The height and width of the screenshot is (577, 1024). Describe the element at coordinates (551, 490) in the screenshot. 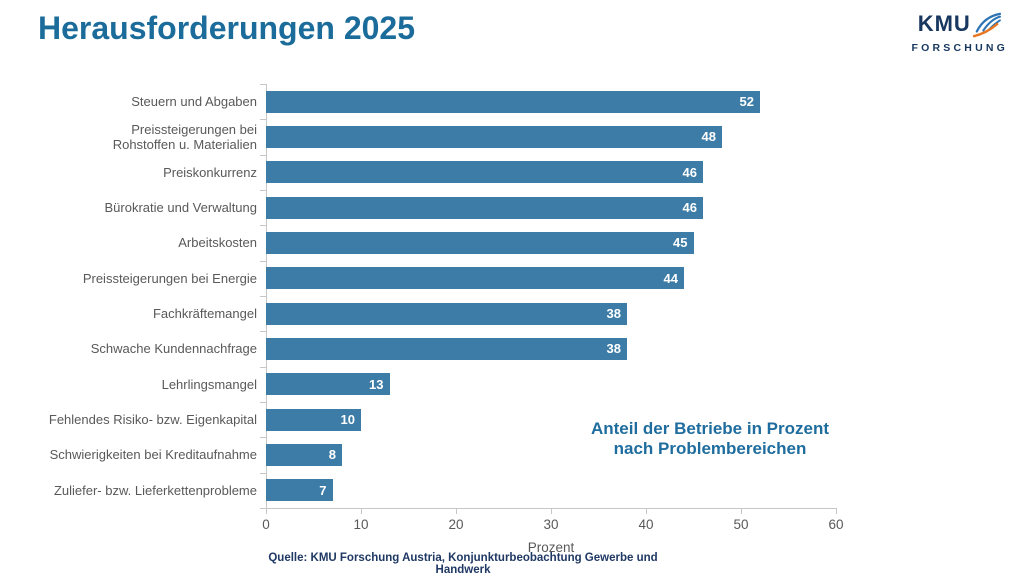

I see `bar-track: 7` at that location.